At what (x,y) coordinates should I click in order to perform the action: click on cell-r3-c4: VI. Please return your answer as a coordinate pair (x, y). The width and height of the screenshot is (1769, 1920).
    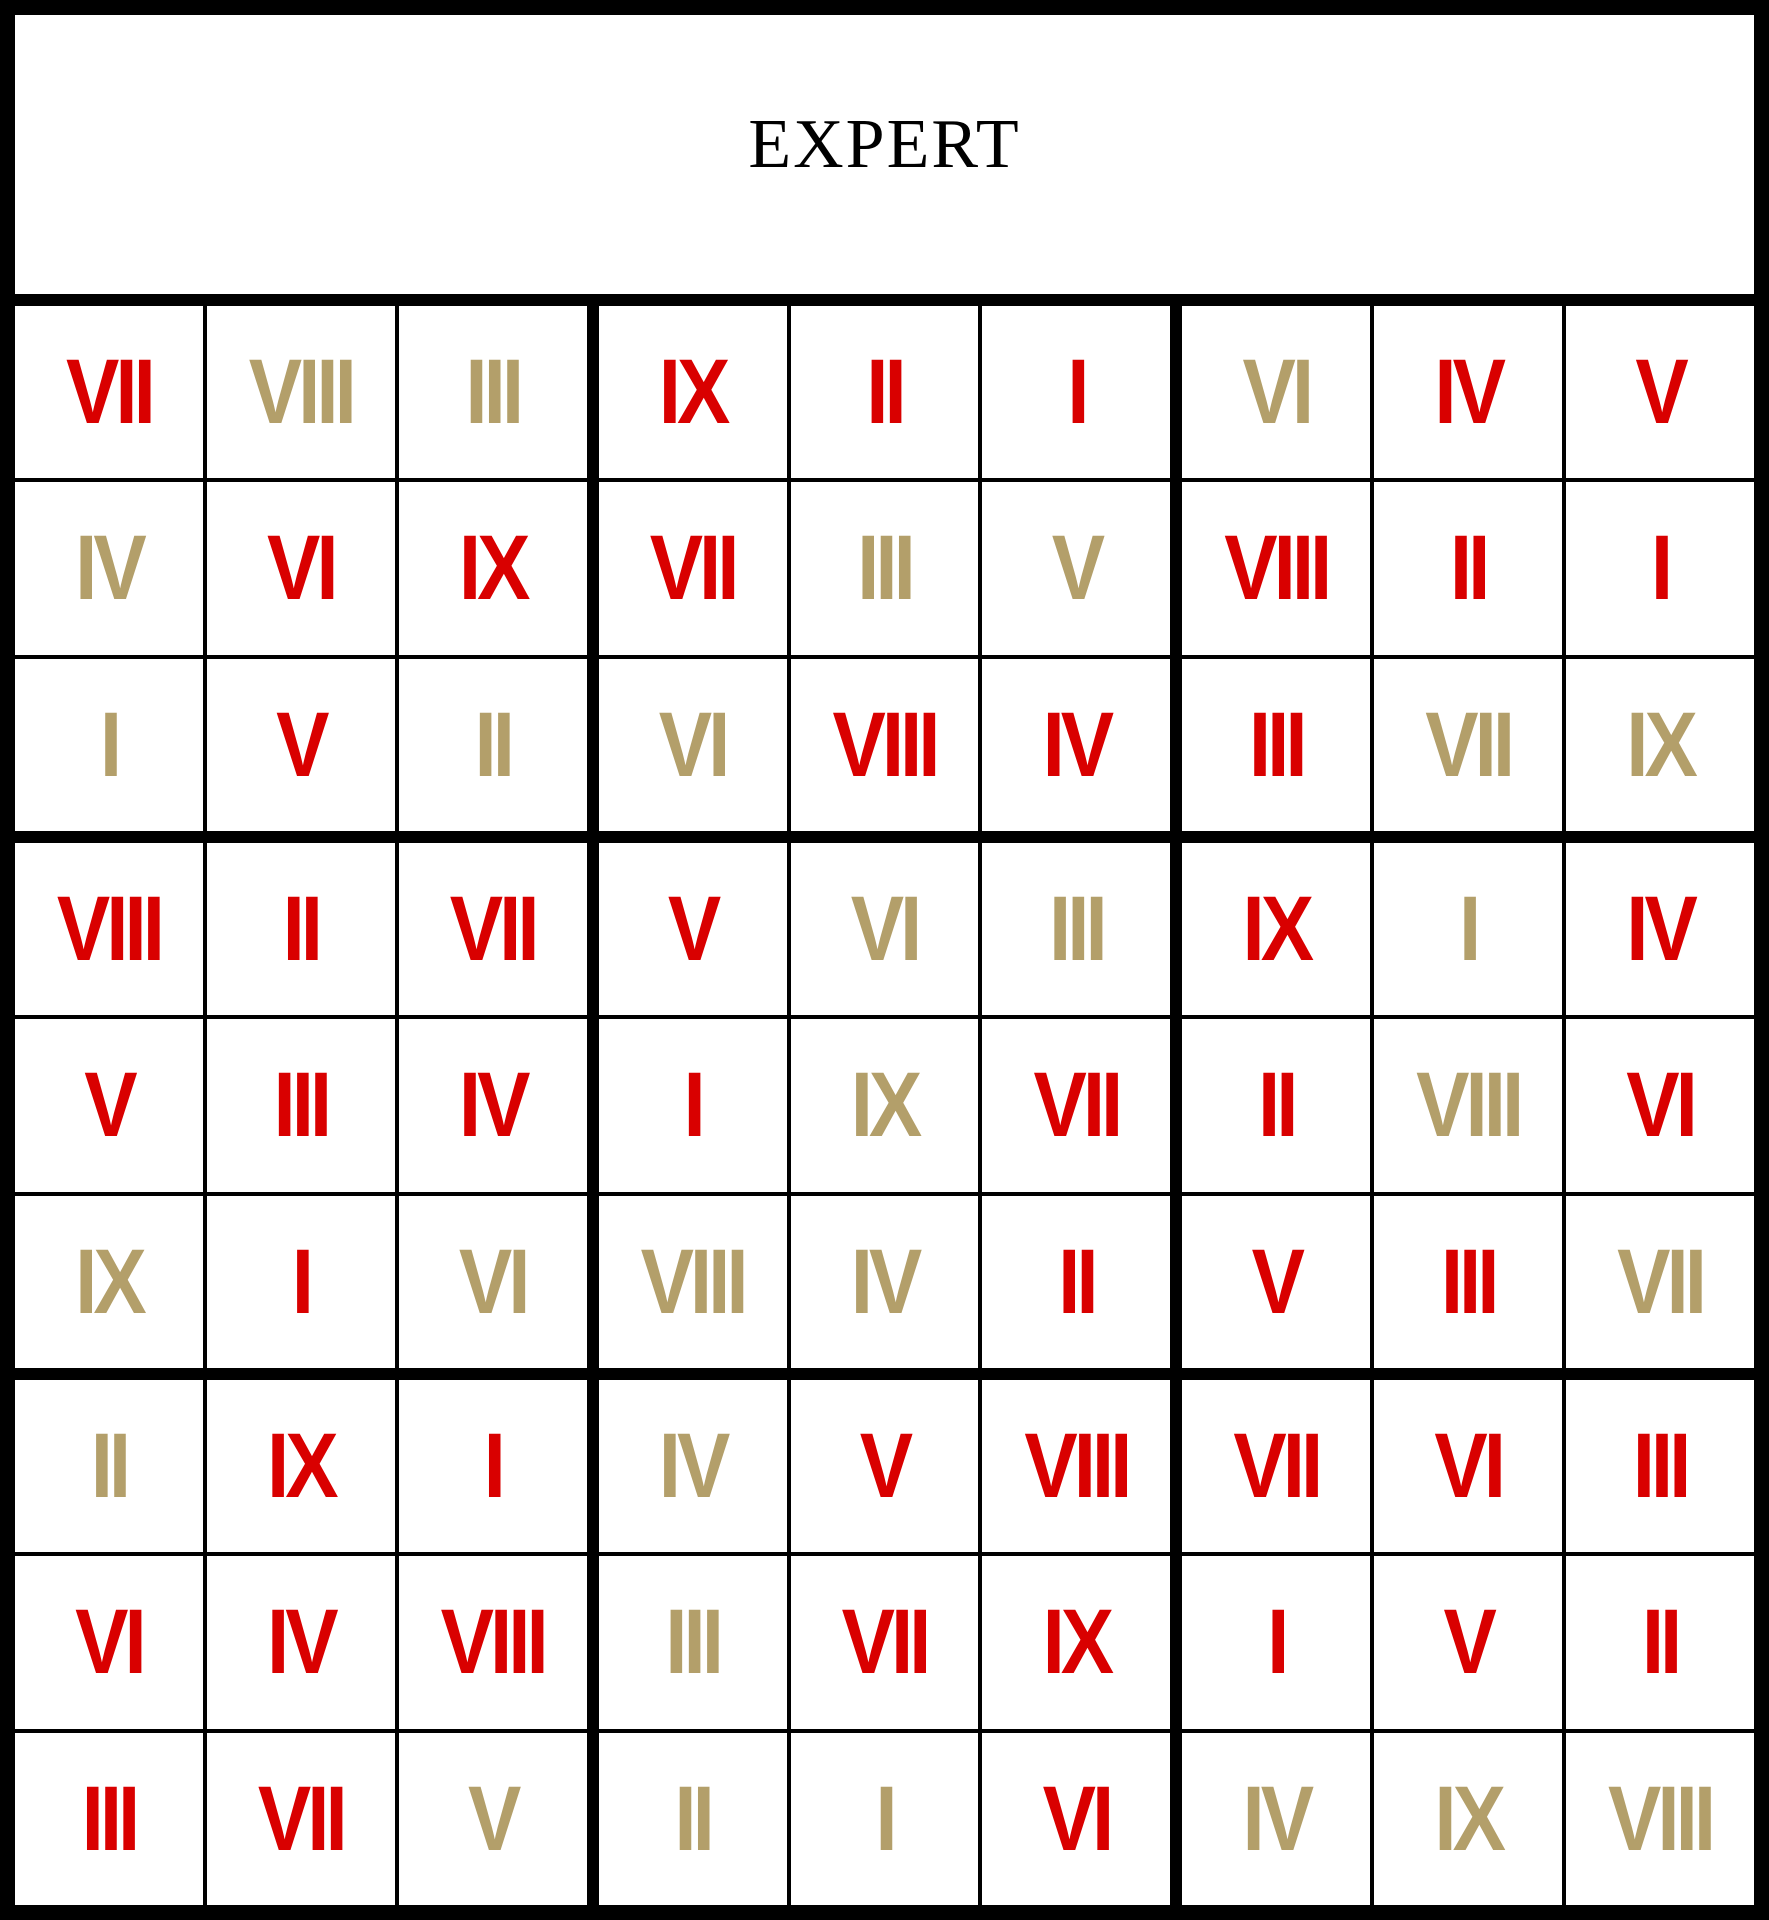
    Looking at the image, I should click on (692, 744).